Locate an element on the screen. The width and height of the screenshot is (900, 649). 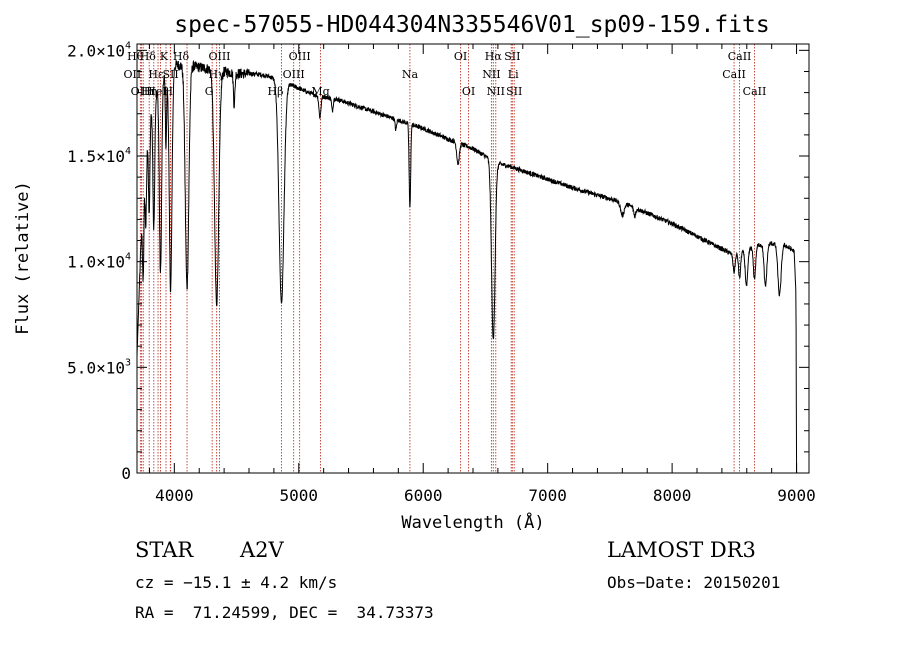
line-label: H is located at coordinates (169, 91).